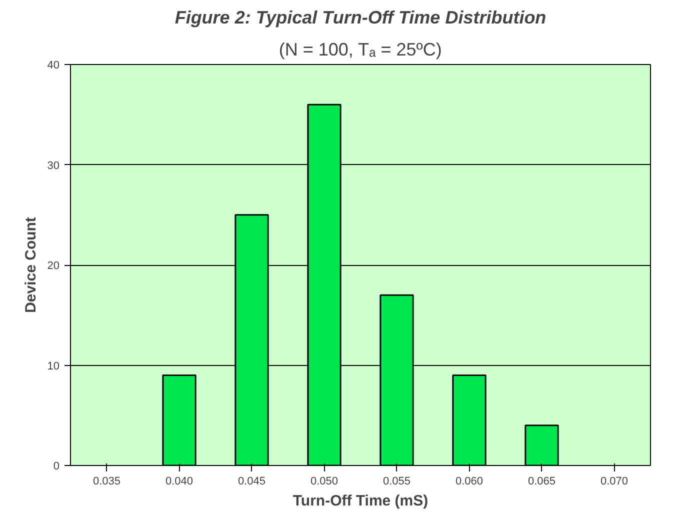  Describe the element at coordinates (542, 482) in the screenshot. I see `x-tick-label: 0.065` at that location.